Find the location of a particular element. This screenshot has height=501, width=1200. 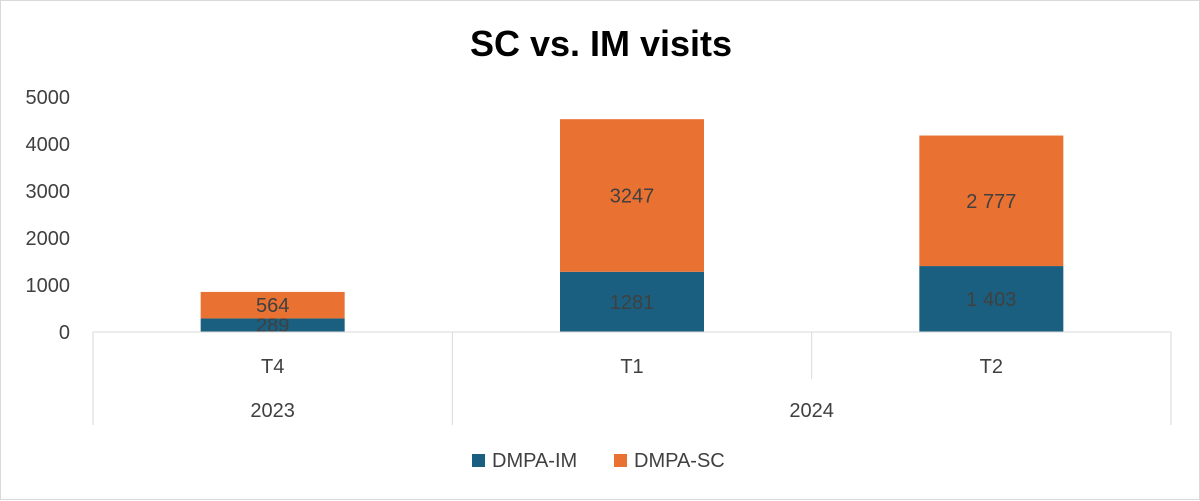

y-tick-label: 2000 is located at coordinates (48, 239).